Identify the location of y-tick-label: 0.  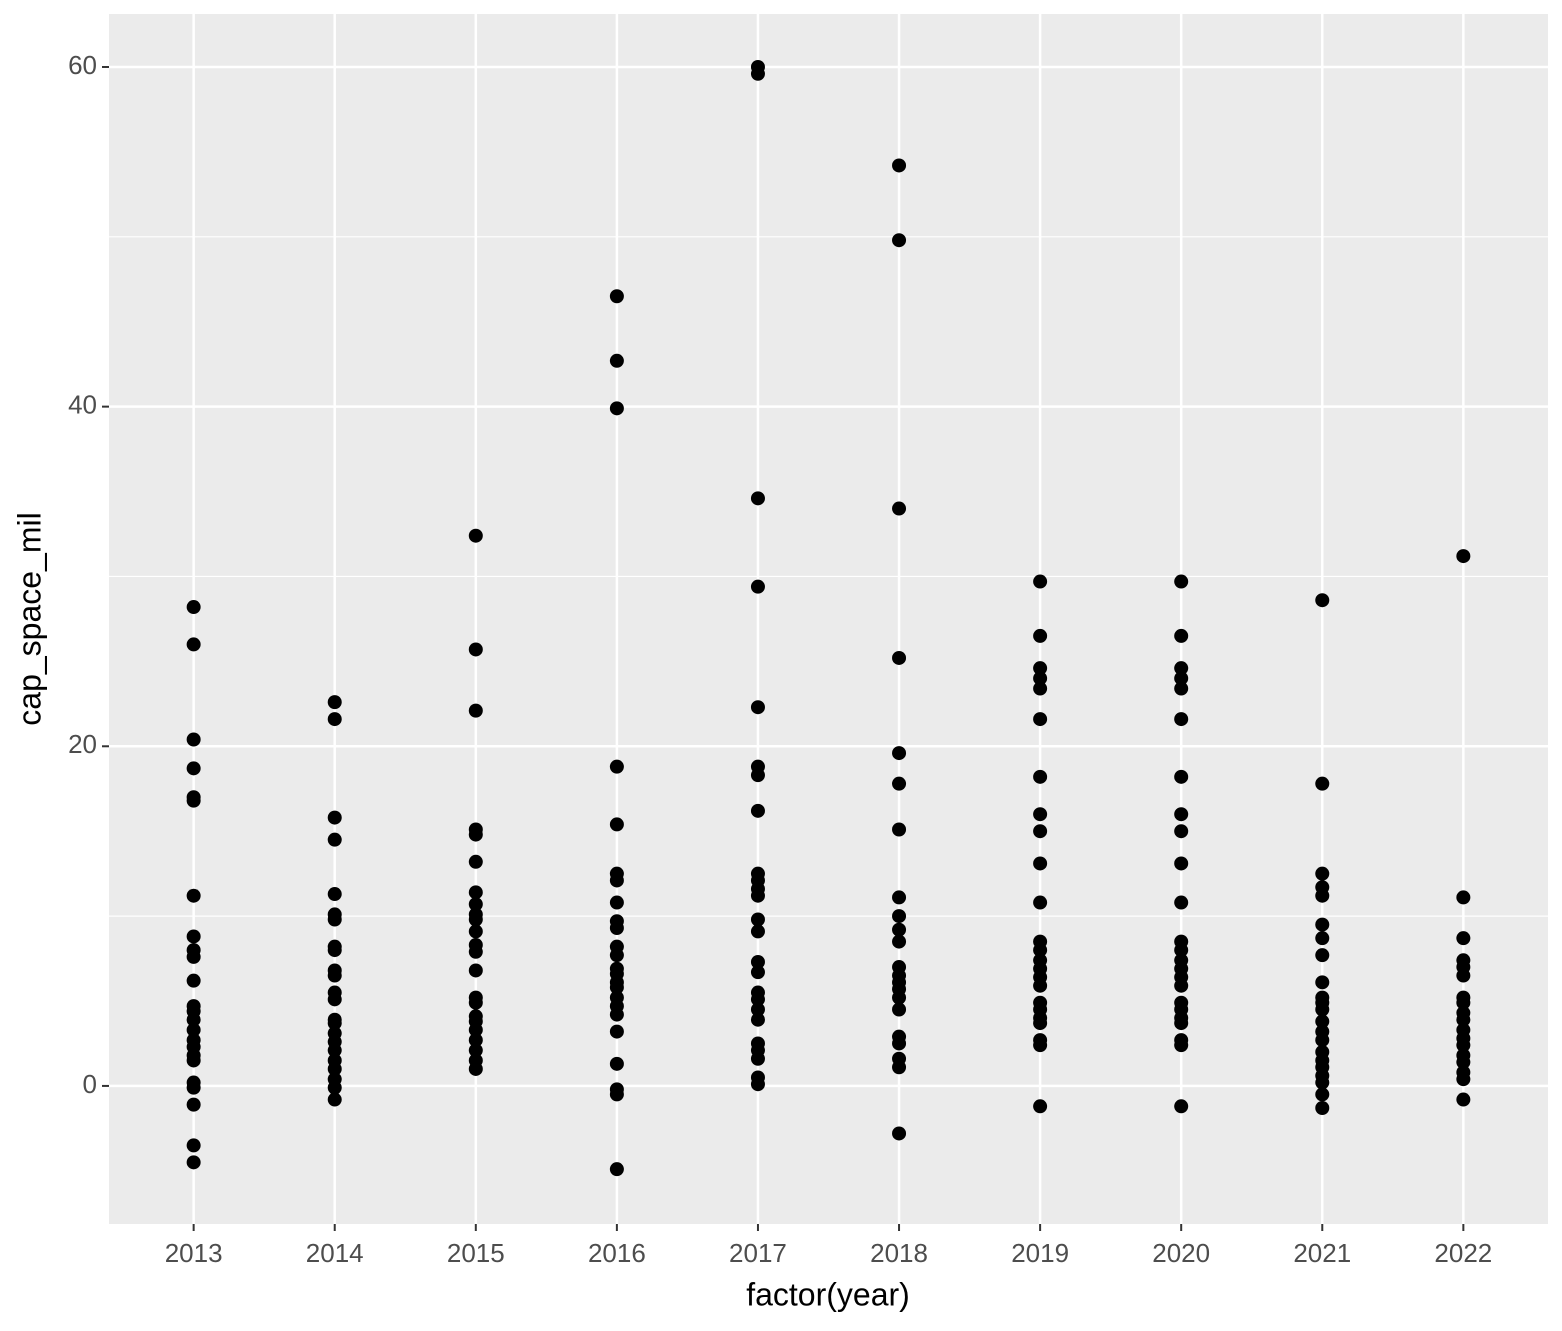
(90, 1084).